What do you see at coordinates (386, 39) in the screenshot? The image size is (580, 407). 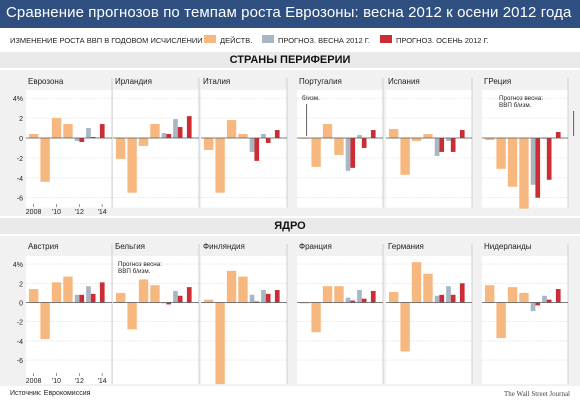 I see `legend-swatch-autumn` at bounding box center [386, 39].